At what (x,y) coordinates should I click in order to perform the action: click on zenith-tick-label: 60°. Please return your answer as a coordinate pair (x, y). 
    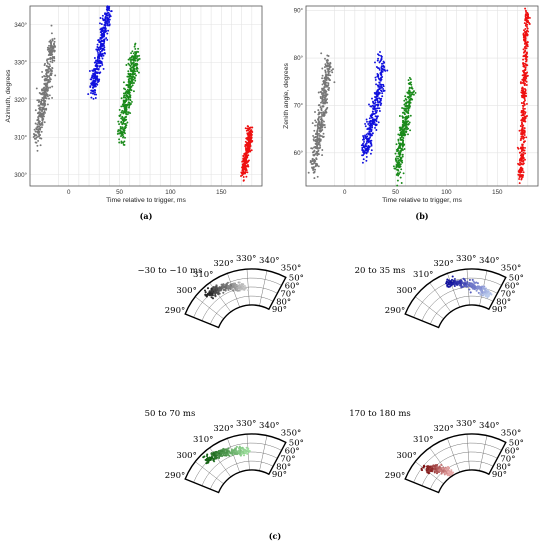
    Looking at the image, I should click on (292, 451).